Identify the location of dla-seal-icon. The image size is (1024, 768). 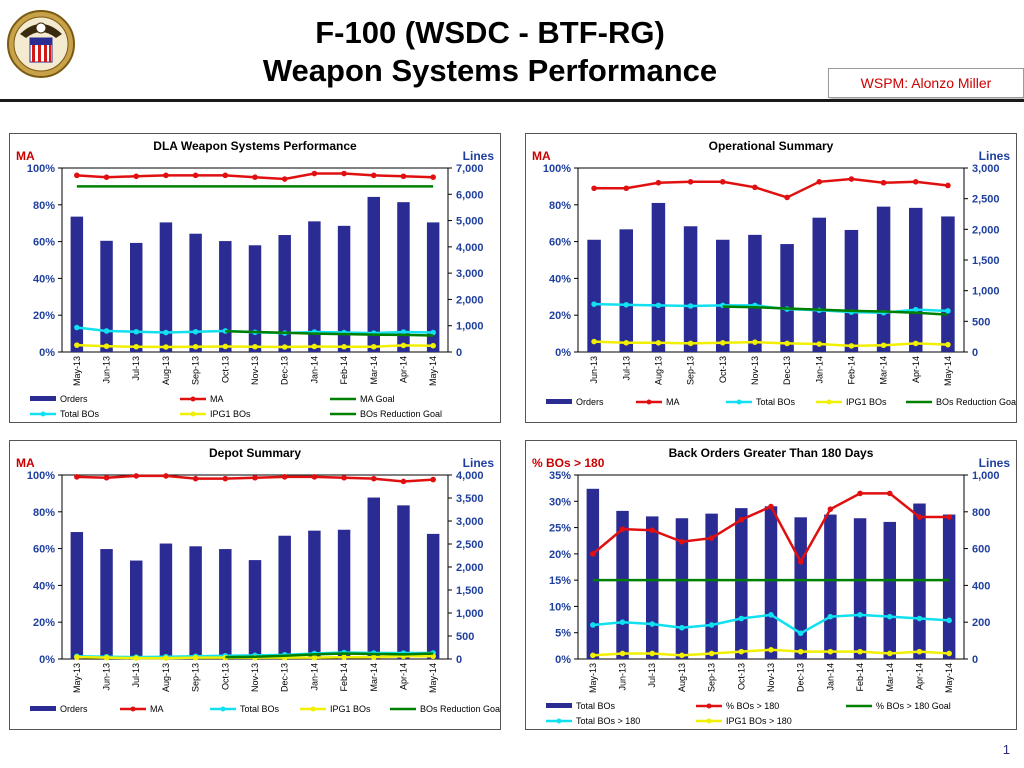
(41, 47).